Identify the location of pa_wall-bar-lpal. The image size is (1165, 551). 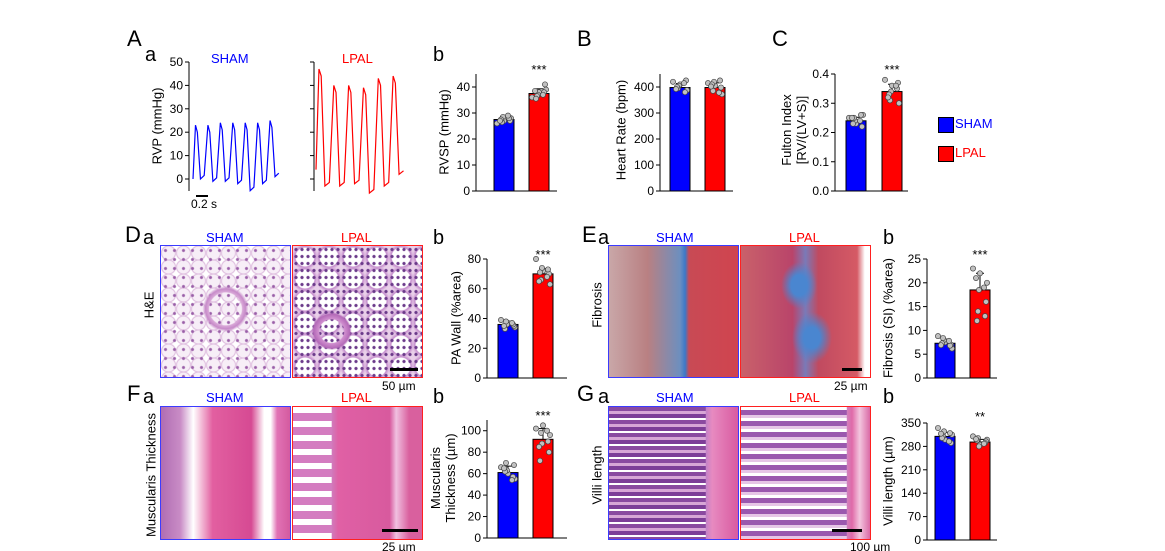
(543, 326).